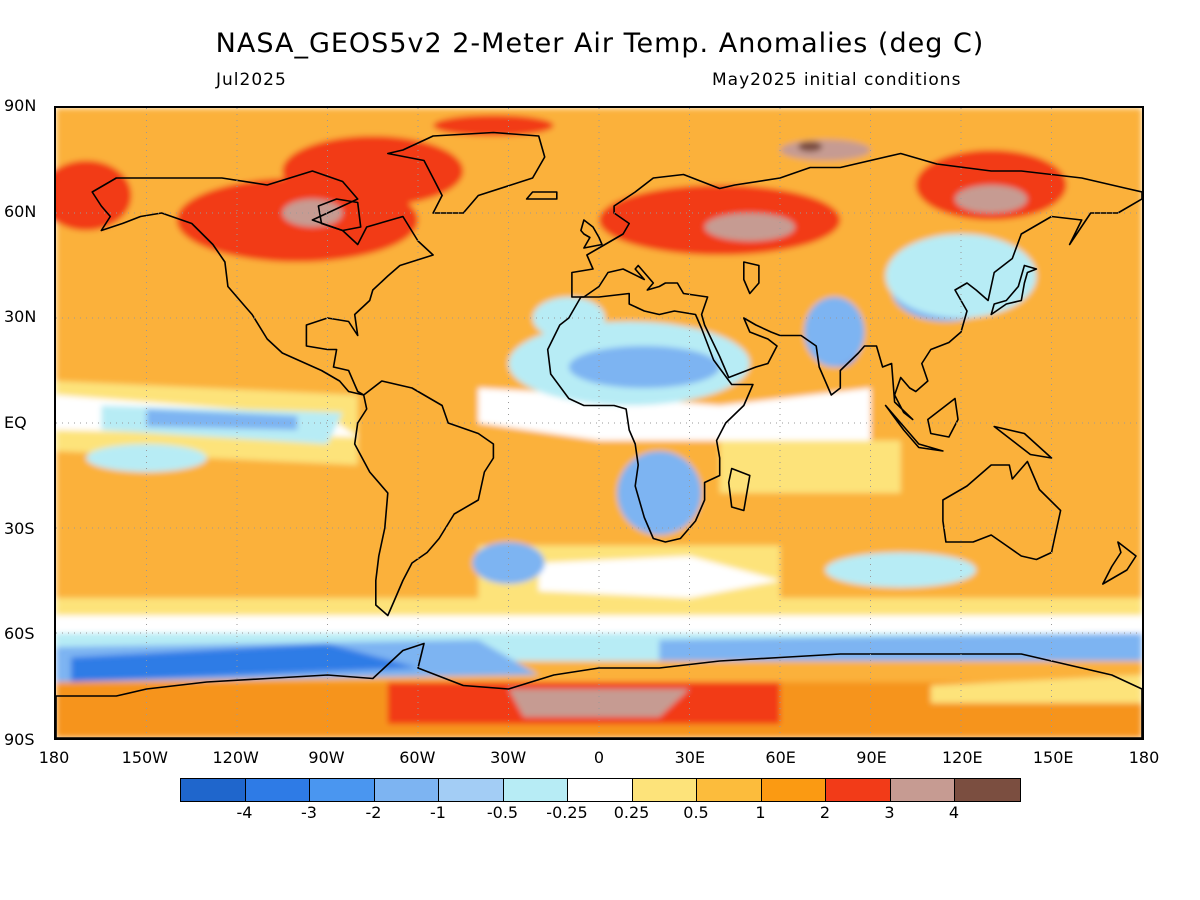 This screenshot has width=1200, height=900. Describe the element at coordinates (502, 812) in the screenshot. I see `colorbar-tick-label: -0.5` at that location.